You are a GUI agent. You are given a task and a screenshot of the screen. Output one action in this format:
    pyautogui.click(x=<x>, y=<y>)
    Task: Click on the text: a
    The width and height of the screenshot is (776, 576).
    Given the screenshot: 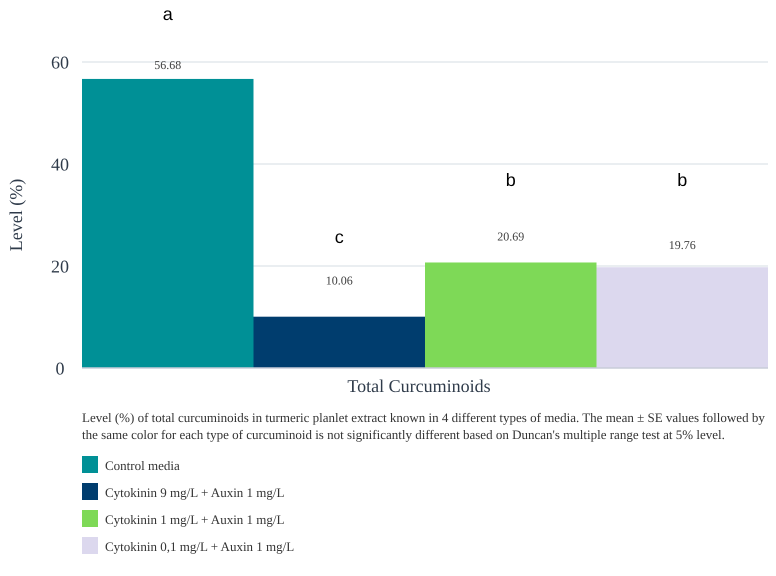 What is the action you would take?
    pyautogui.click(x=168, y=14)
    